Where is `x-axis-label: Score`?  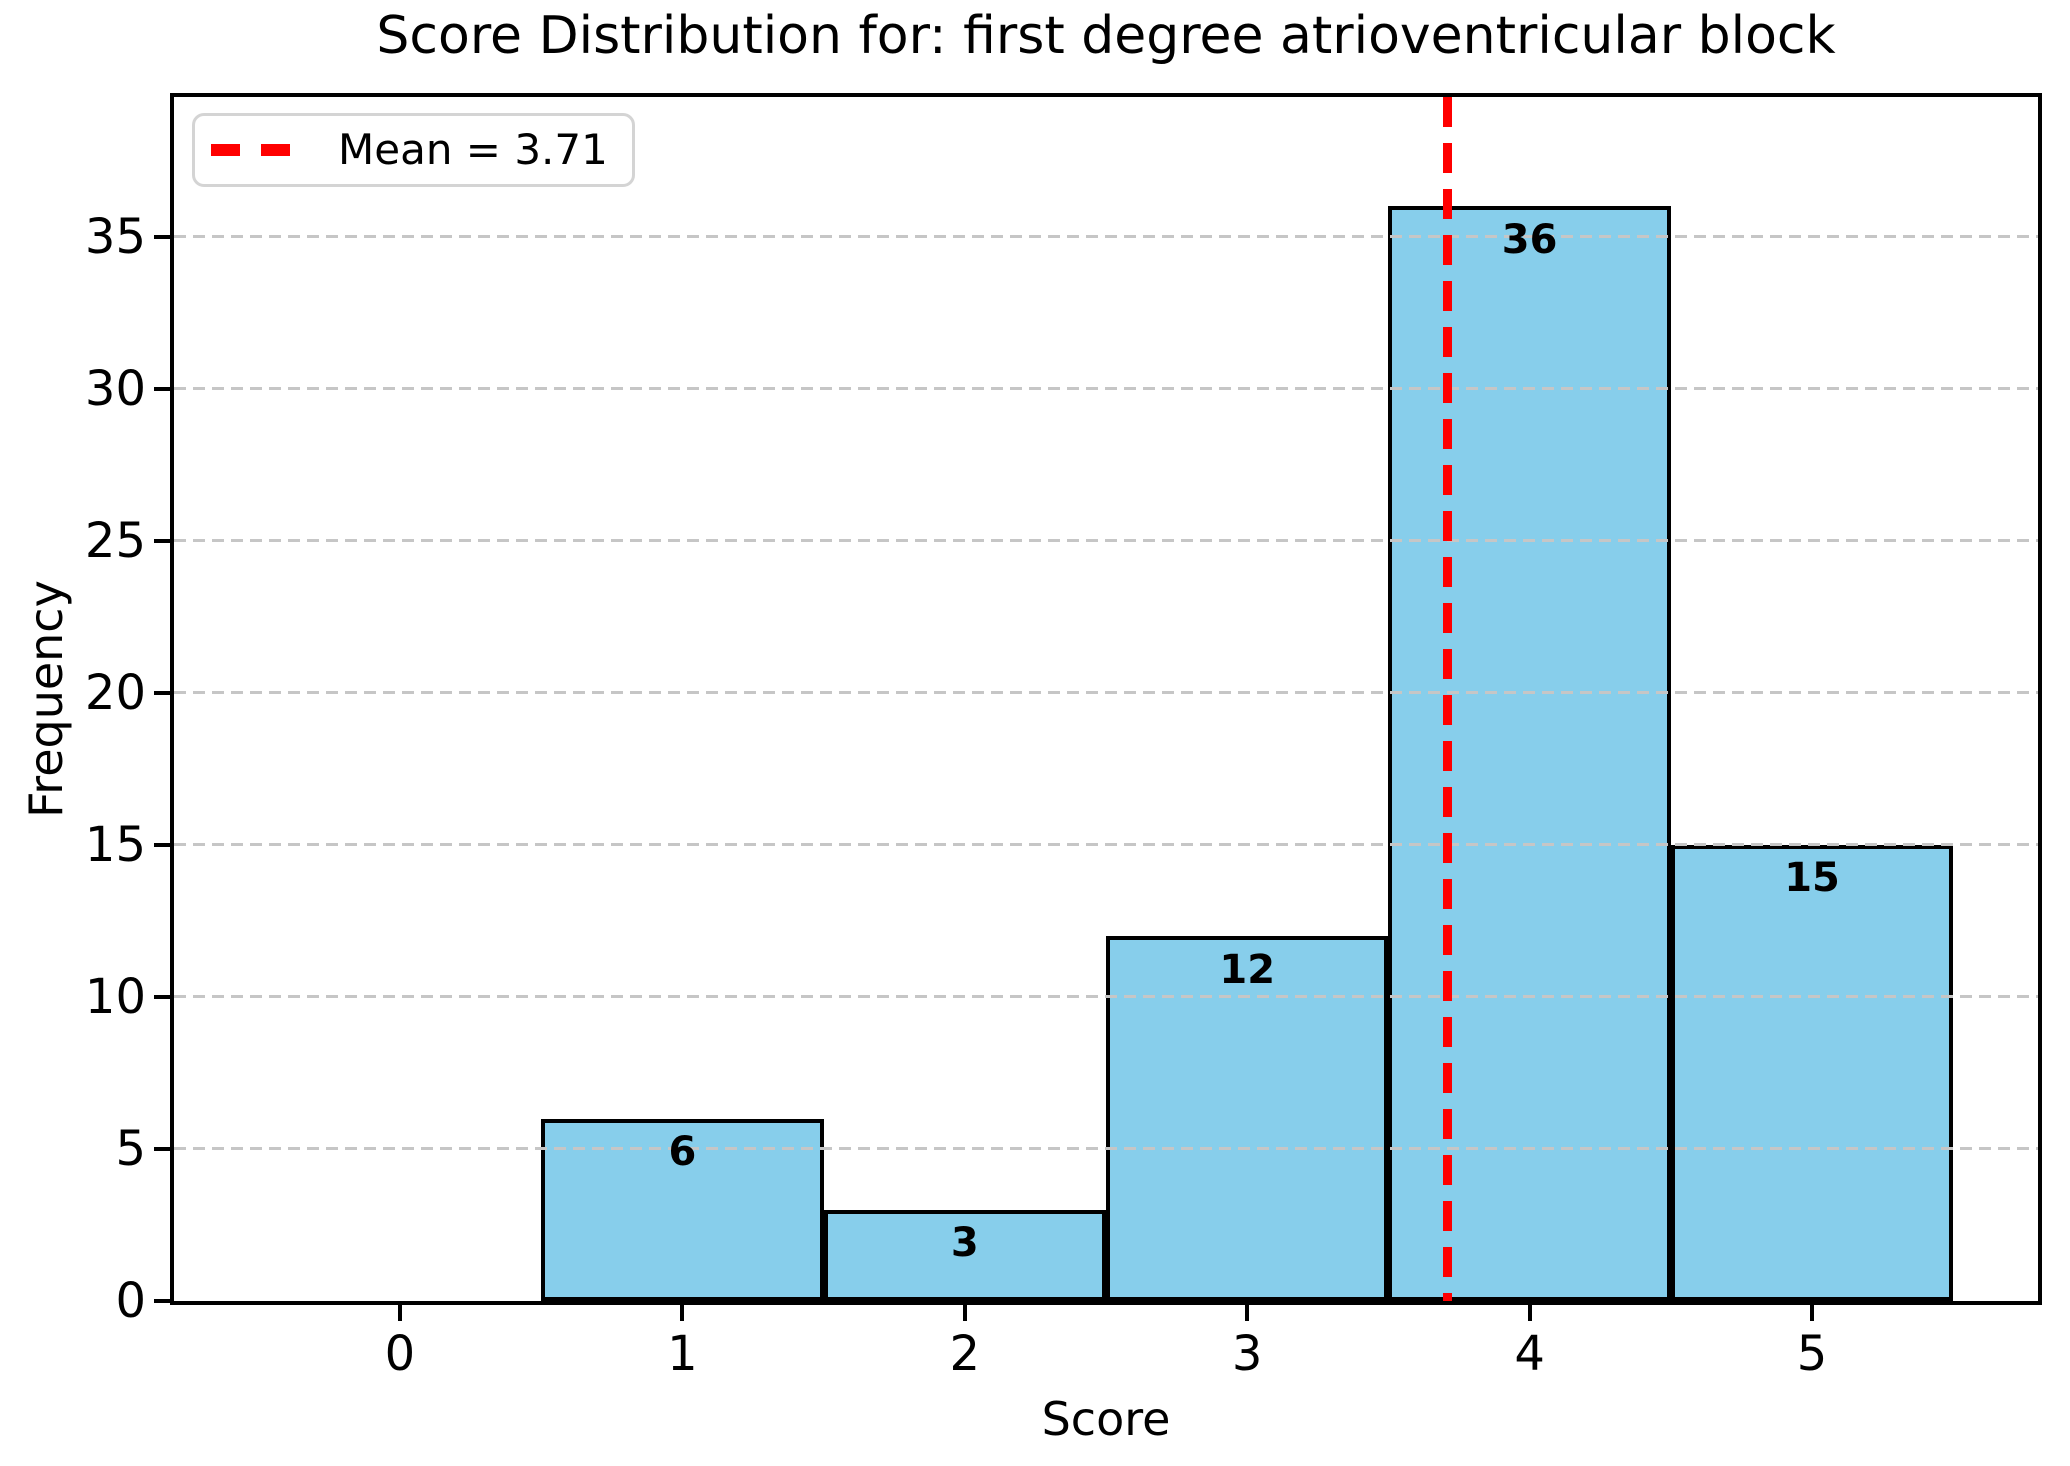 x-axis-label: Score is located at coordinates (1106, 1419).